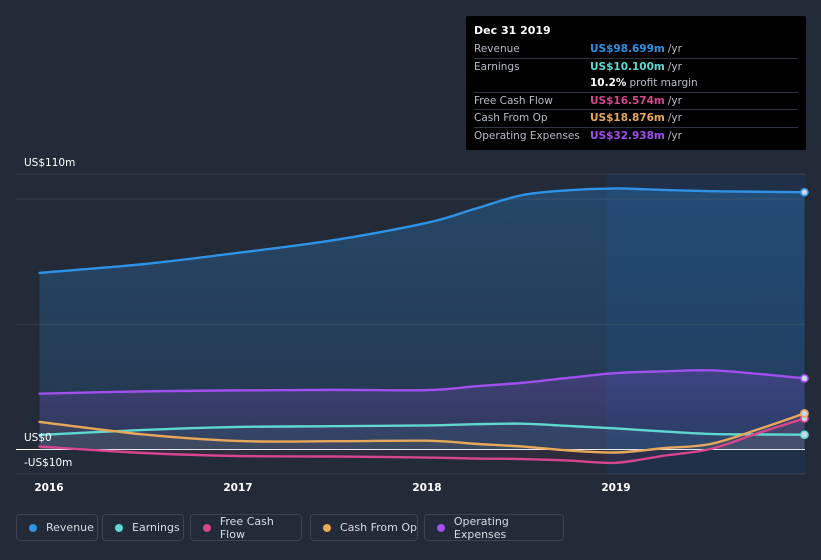 This screenshot has width=821, height=560. What do you see at coordinates (379, 527) in the screenshot?
I see `legend-label: Cash From Op` at bounding box center [379, 527].